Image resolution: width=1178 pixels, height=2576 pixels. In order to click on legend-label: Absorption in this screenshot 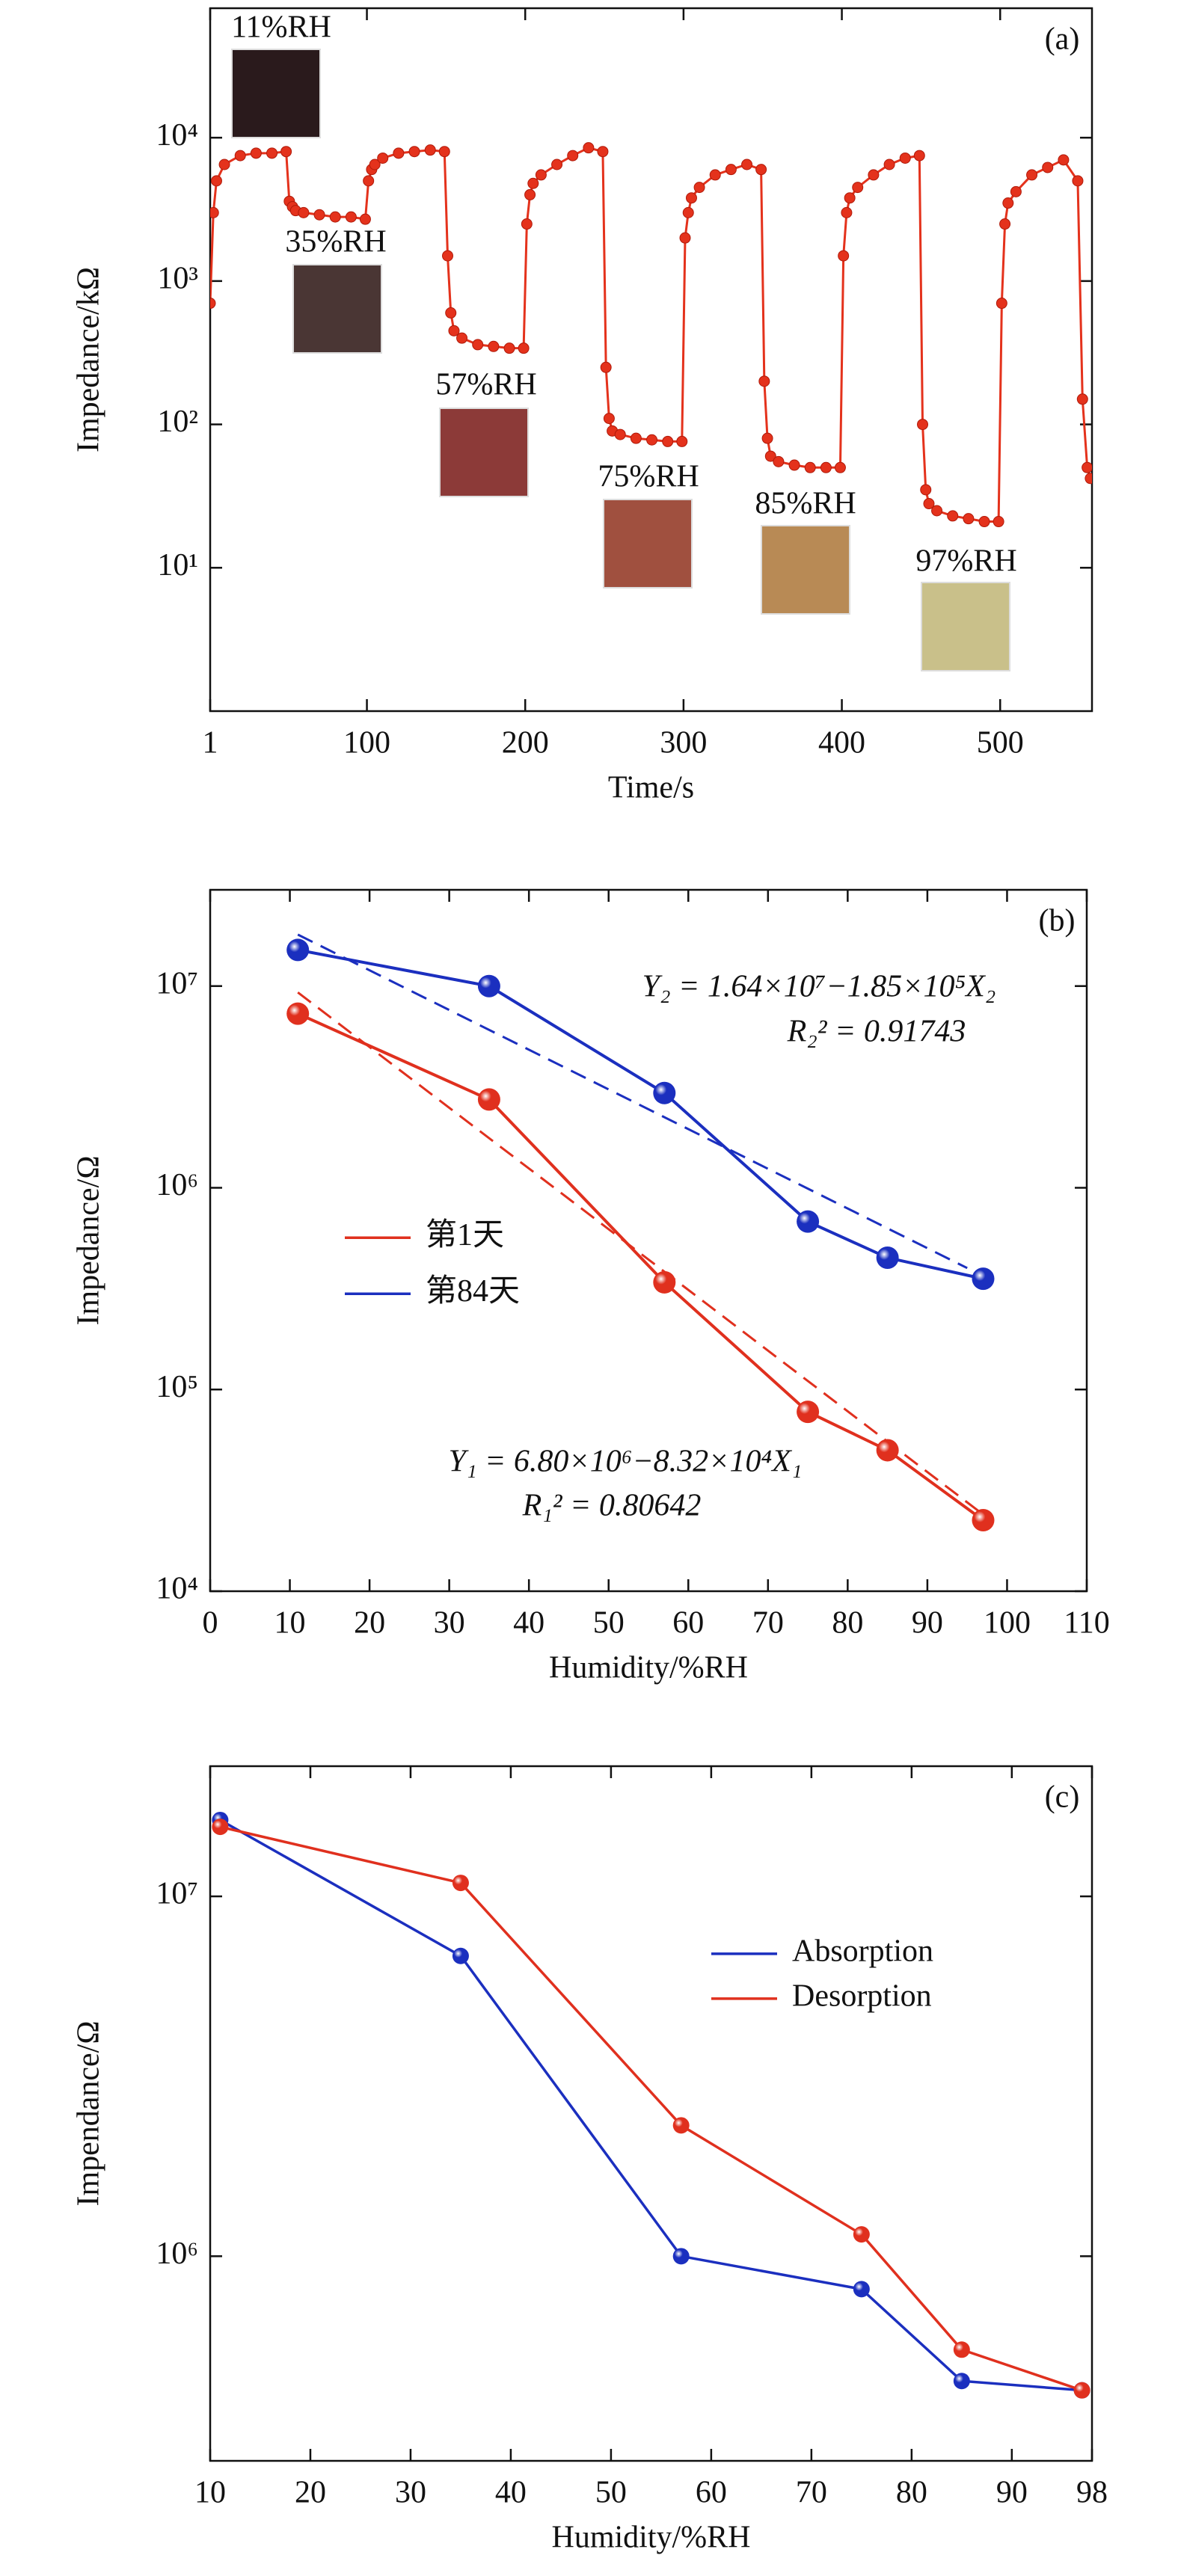, I will do `click(862, 1951)`.